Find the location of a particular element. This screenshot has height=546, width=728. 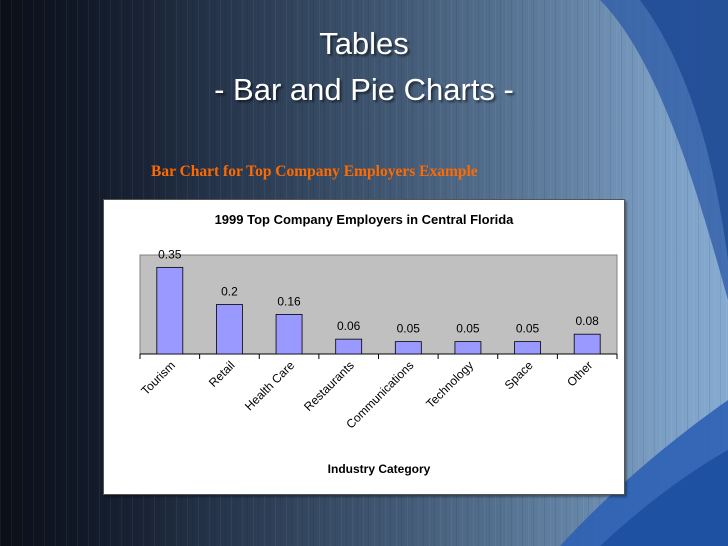

category-label: Technology is located at coordinates (449, 384).